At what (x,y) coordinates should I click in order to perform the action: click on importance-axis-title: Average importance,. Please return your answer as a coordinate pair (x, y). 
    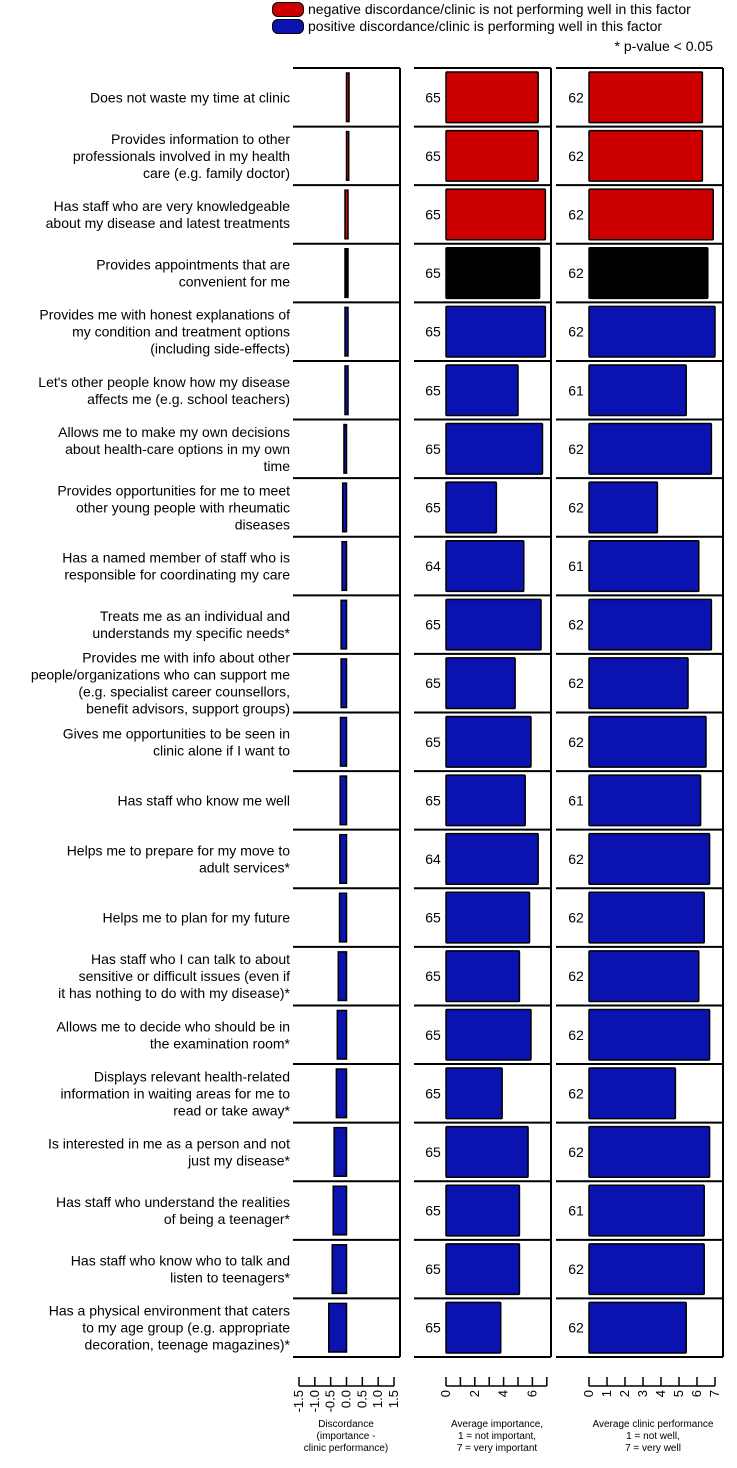
    Looking at the image, I should click on (497, 1424).